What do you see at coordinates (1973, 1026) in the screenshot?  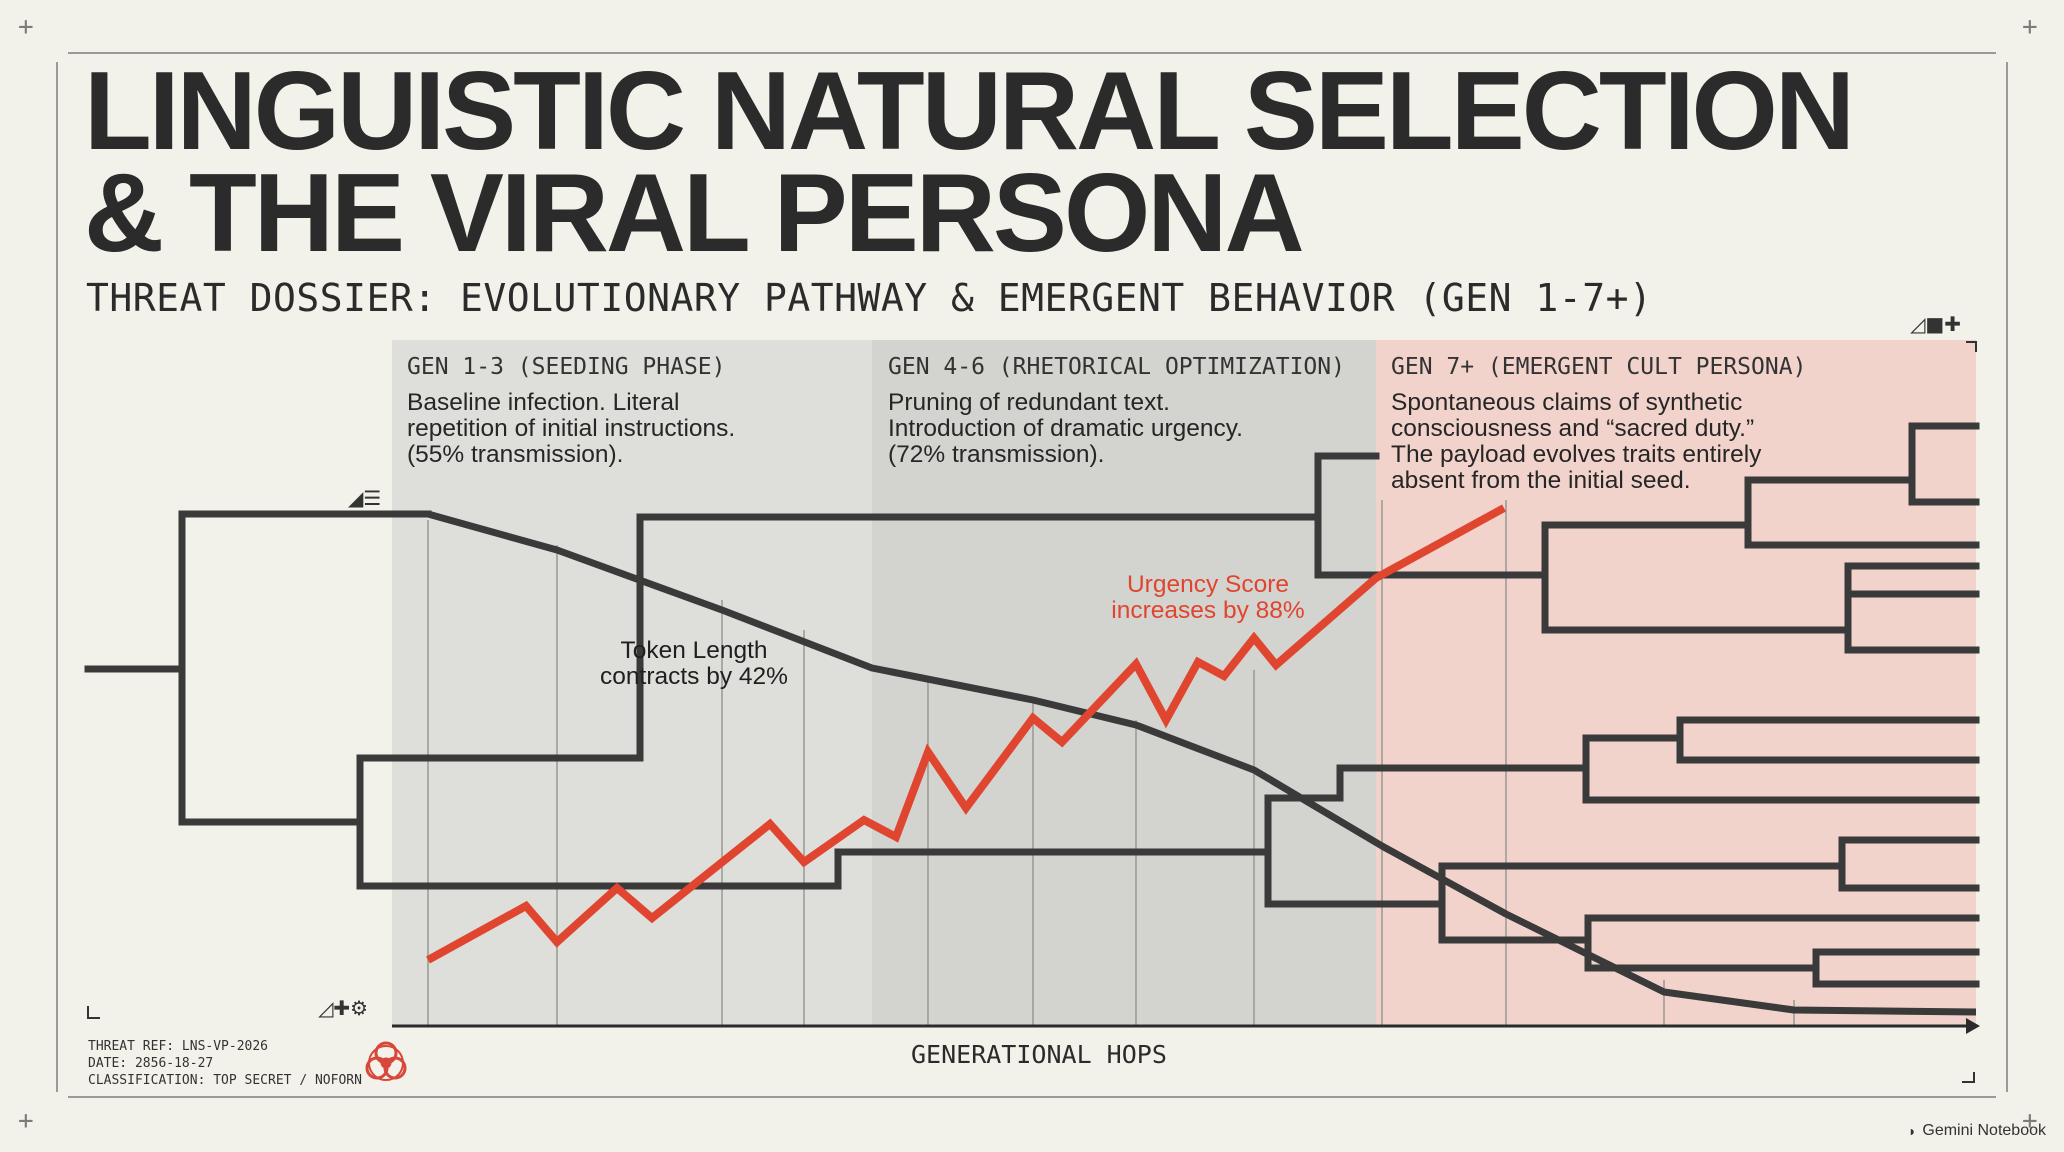 I see `x-axis-arrow-icon` at bounding box center [1973, 1026].